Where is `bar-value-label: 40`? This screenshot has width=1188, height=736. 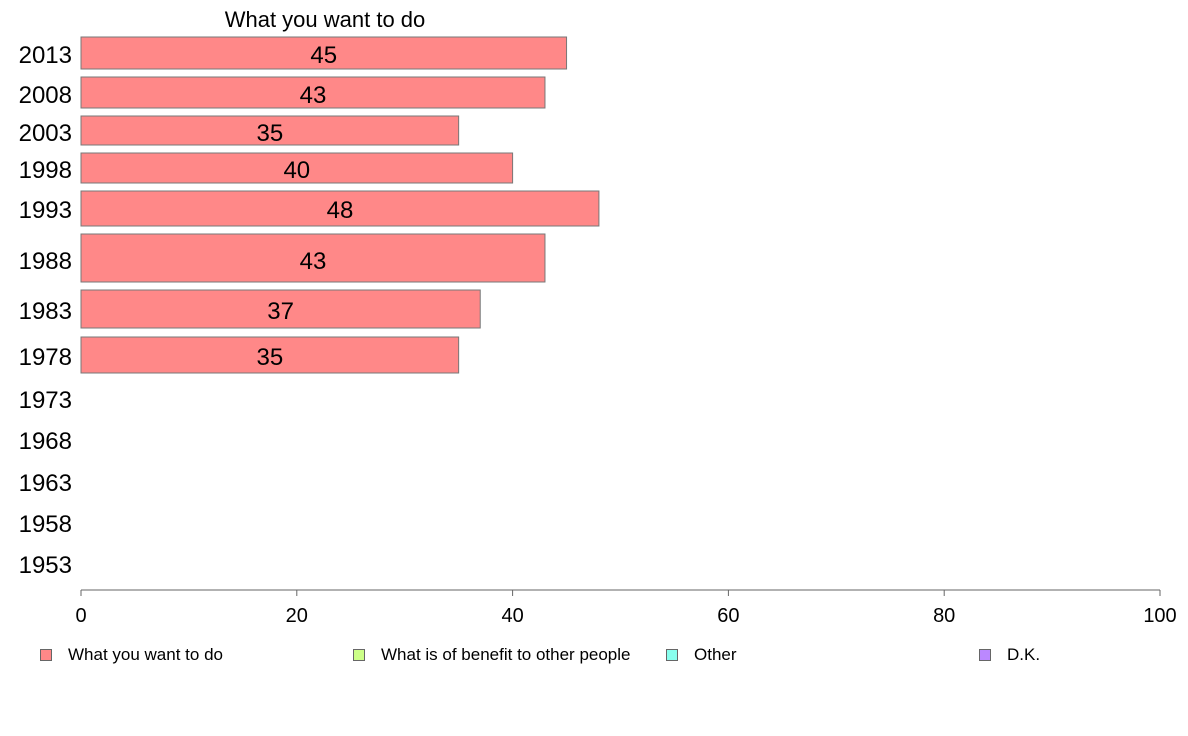 bar-value-label: 40 is located at coordinates (296, 170).